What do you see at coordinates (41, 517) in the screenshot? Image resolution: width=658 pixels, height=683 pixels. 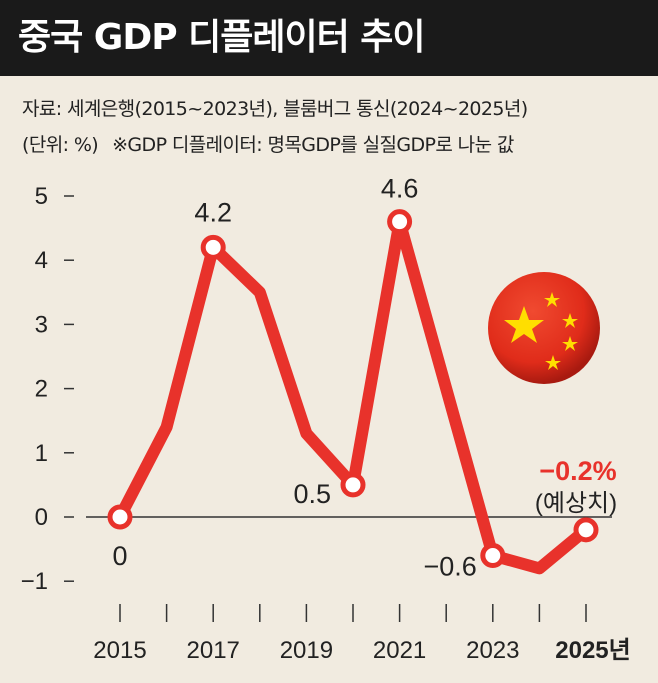 I see `y-tick-label: 0` at bounding box center [41, 517].